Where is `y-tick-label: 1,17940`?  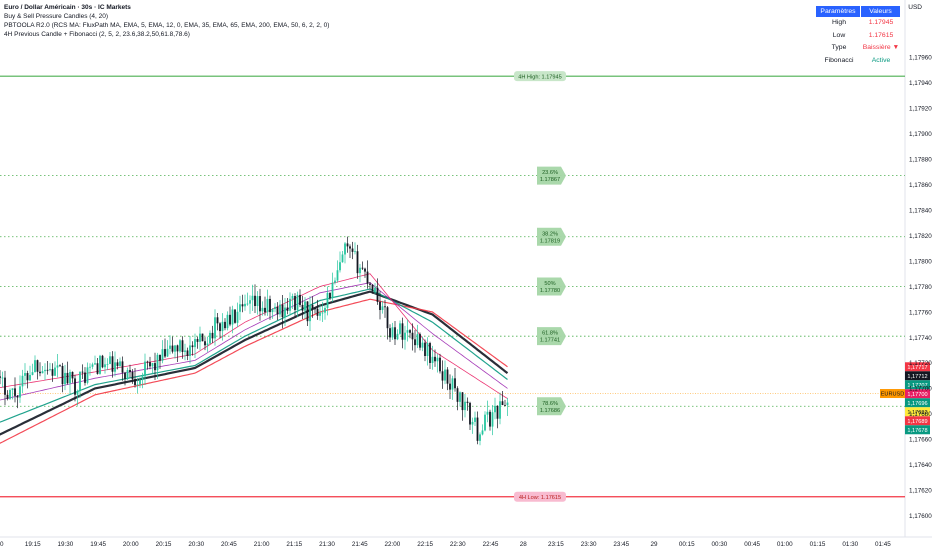
y-tick-label: 1,17940 is located at coordinates (920, 83).